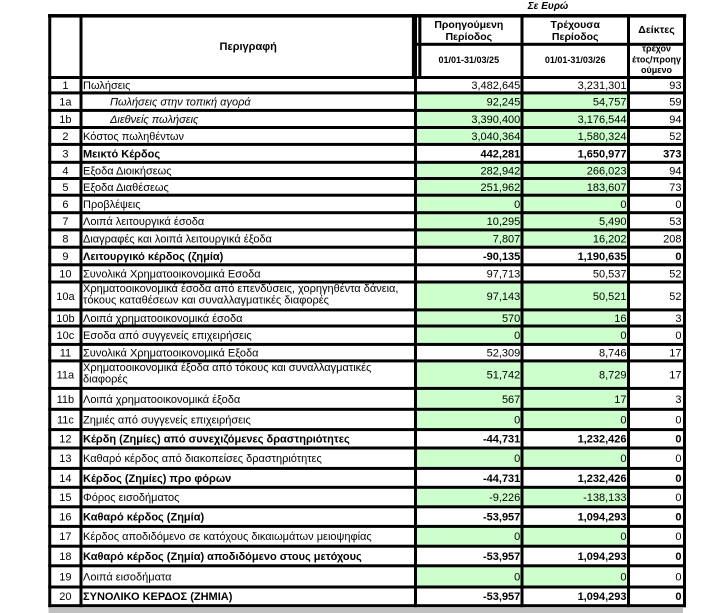  Describe the element at coordinates (65, 557) in the screenshot. I see `svg-text: 18` at that location.